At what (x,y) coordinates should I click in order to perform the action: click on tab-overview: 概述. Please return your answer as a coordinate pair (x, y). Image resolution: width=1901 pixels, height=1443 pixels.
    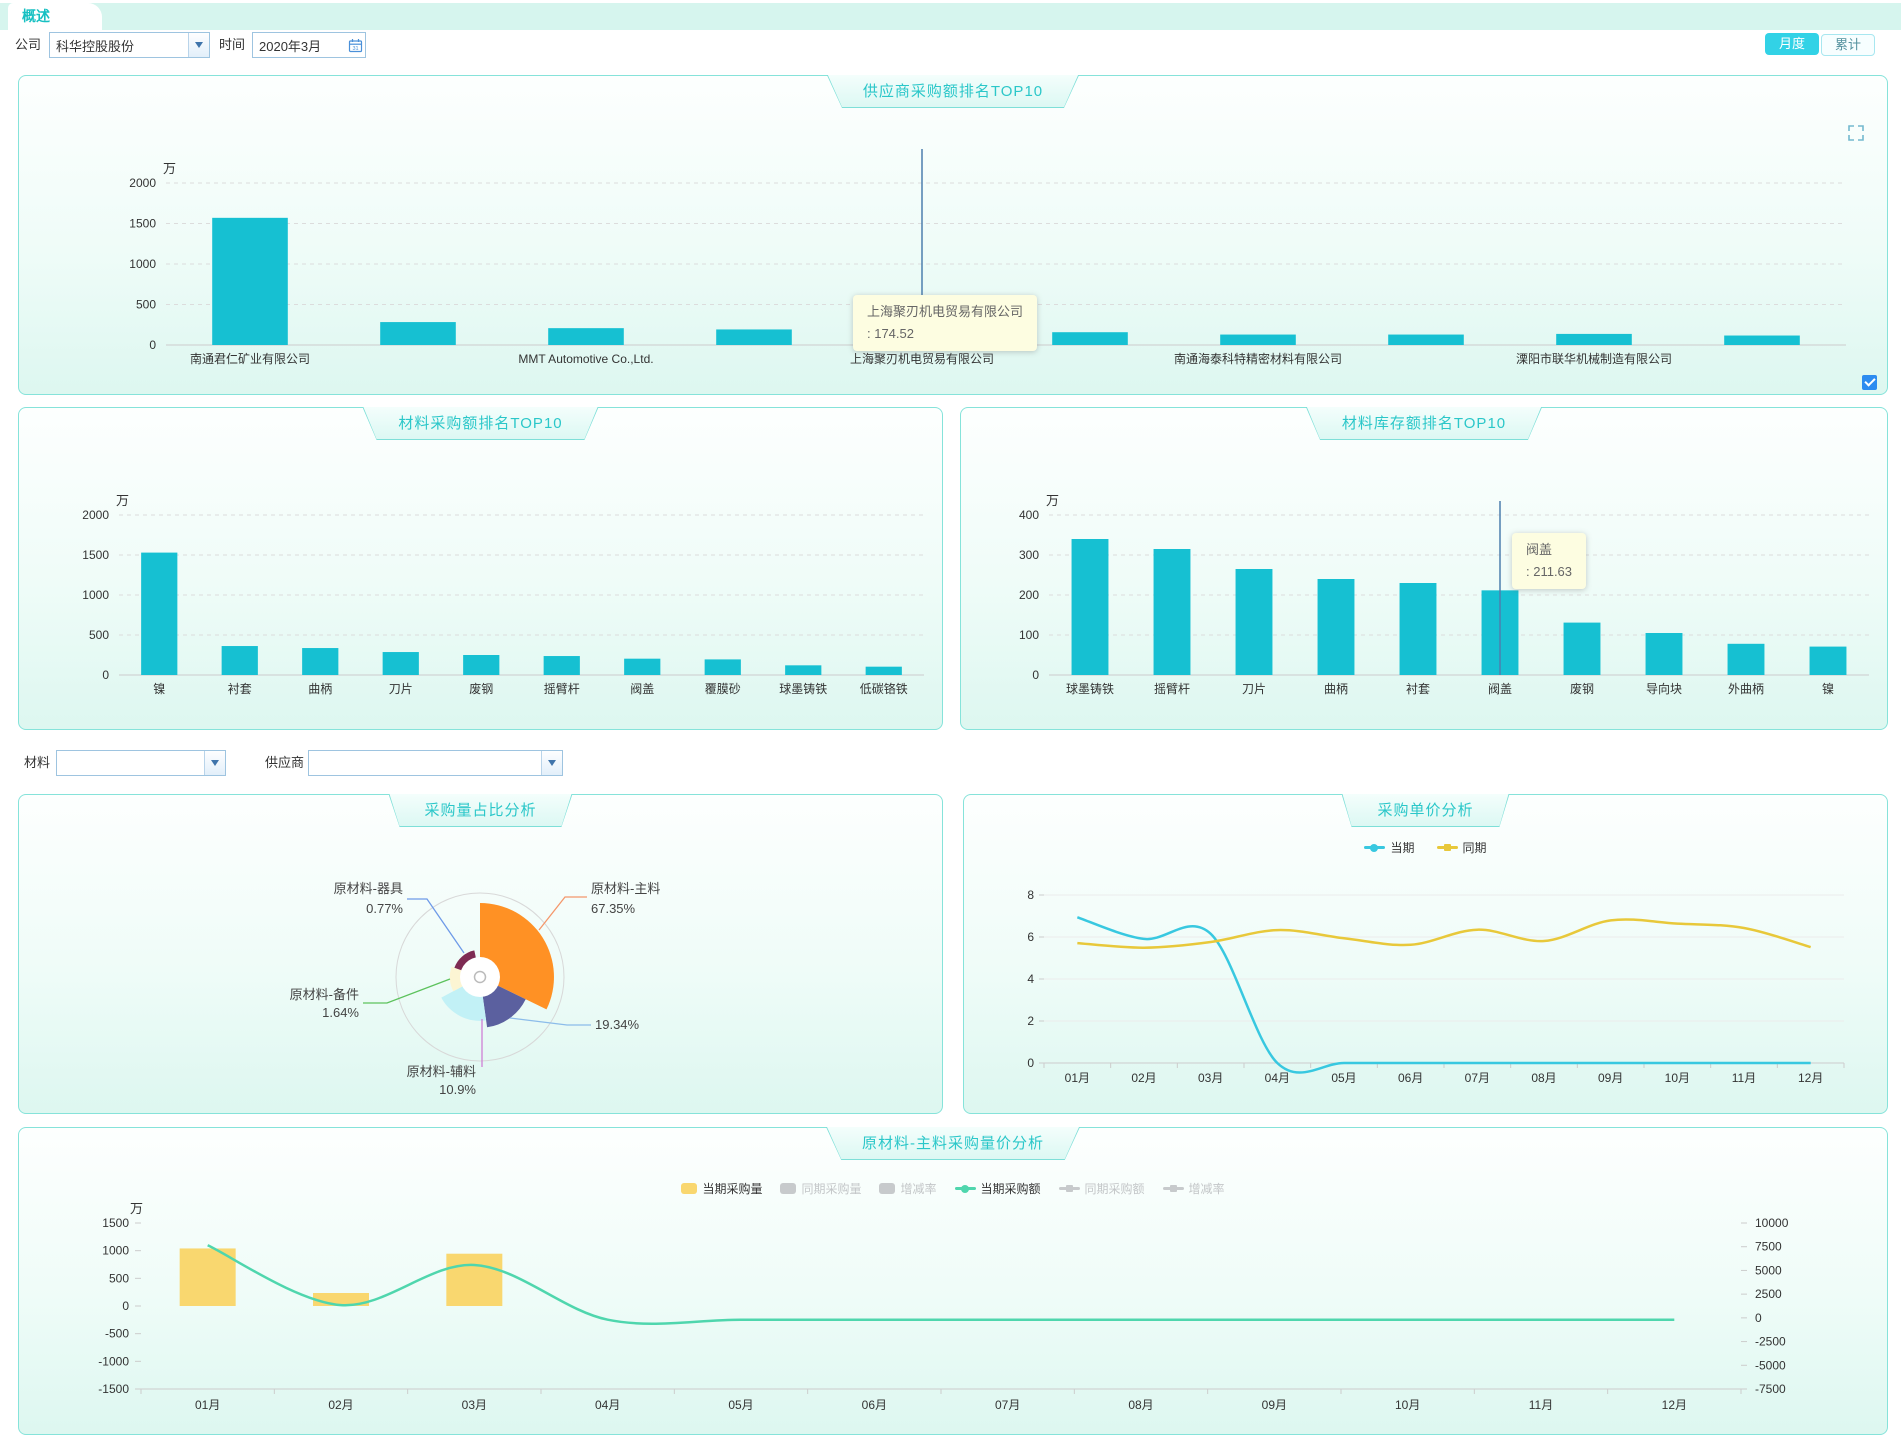
    Looking at the image, I should click on (55, 16).